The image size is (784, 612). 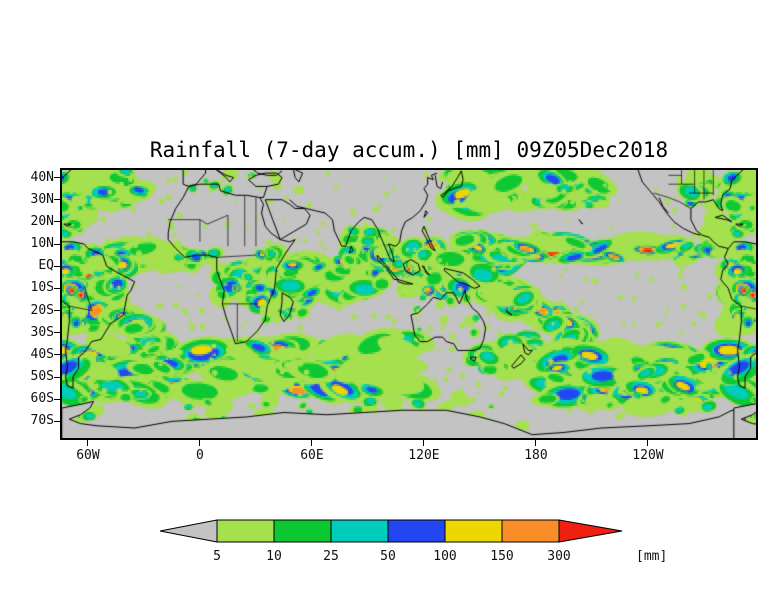 What do you see at coordinates (42, 399) in the screenshot?
I see `lat-tick-label: 60S` at bounding box center [42, 399].